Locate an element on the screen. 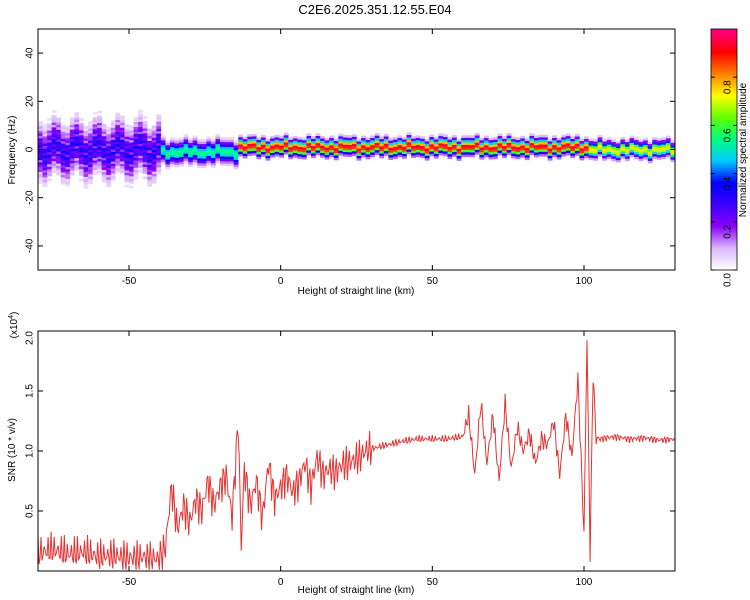 The height and width of the screenshot is (600, 750). colorbar-gradient is located at coordinates (724, 150).